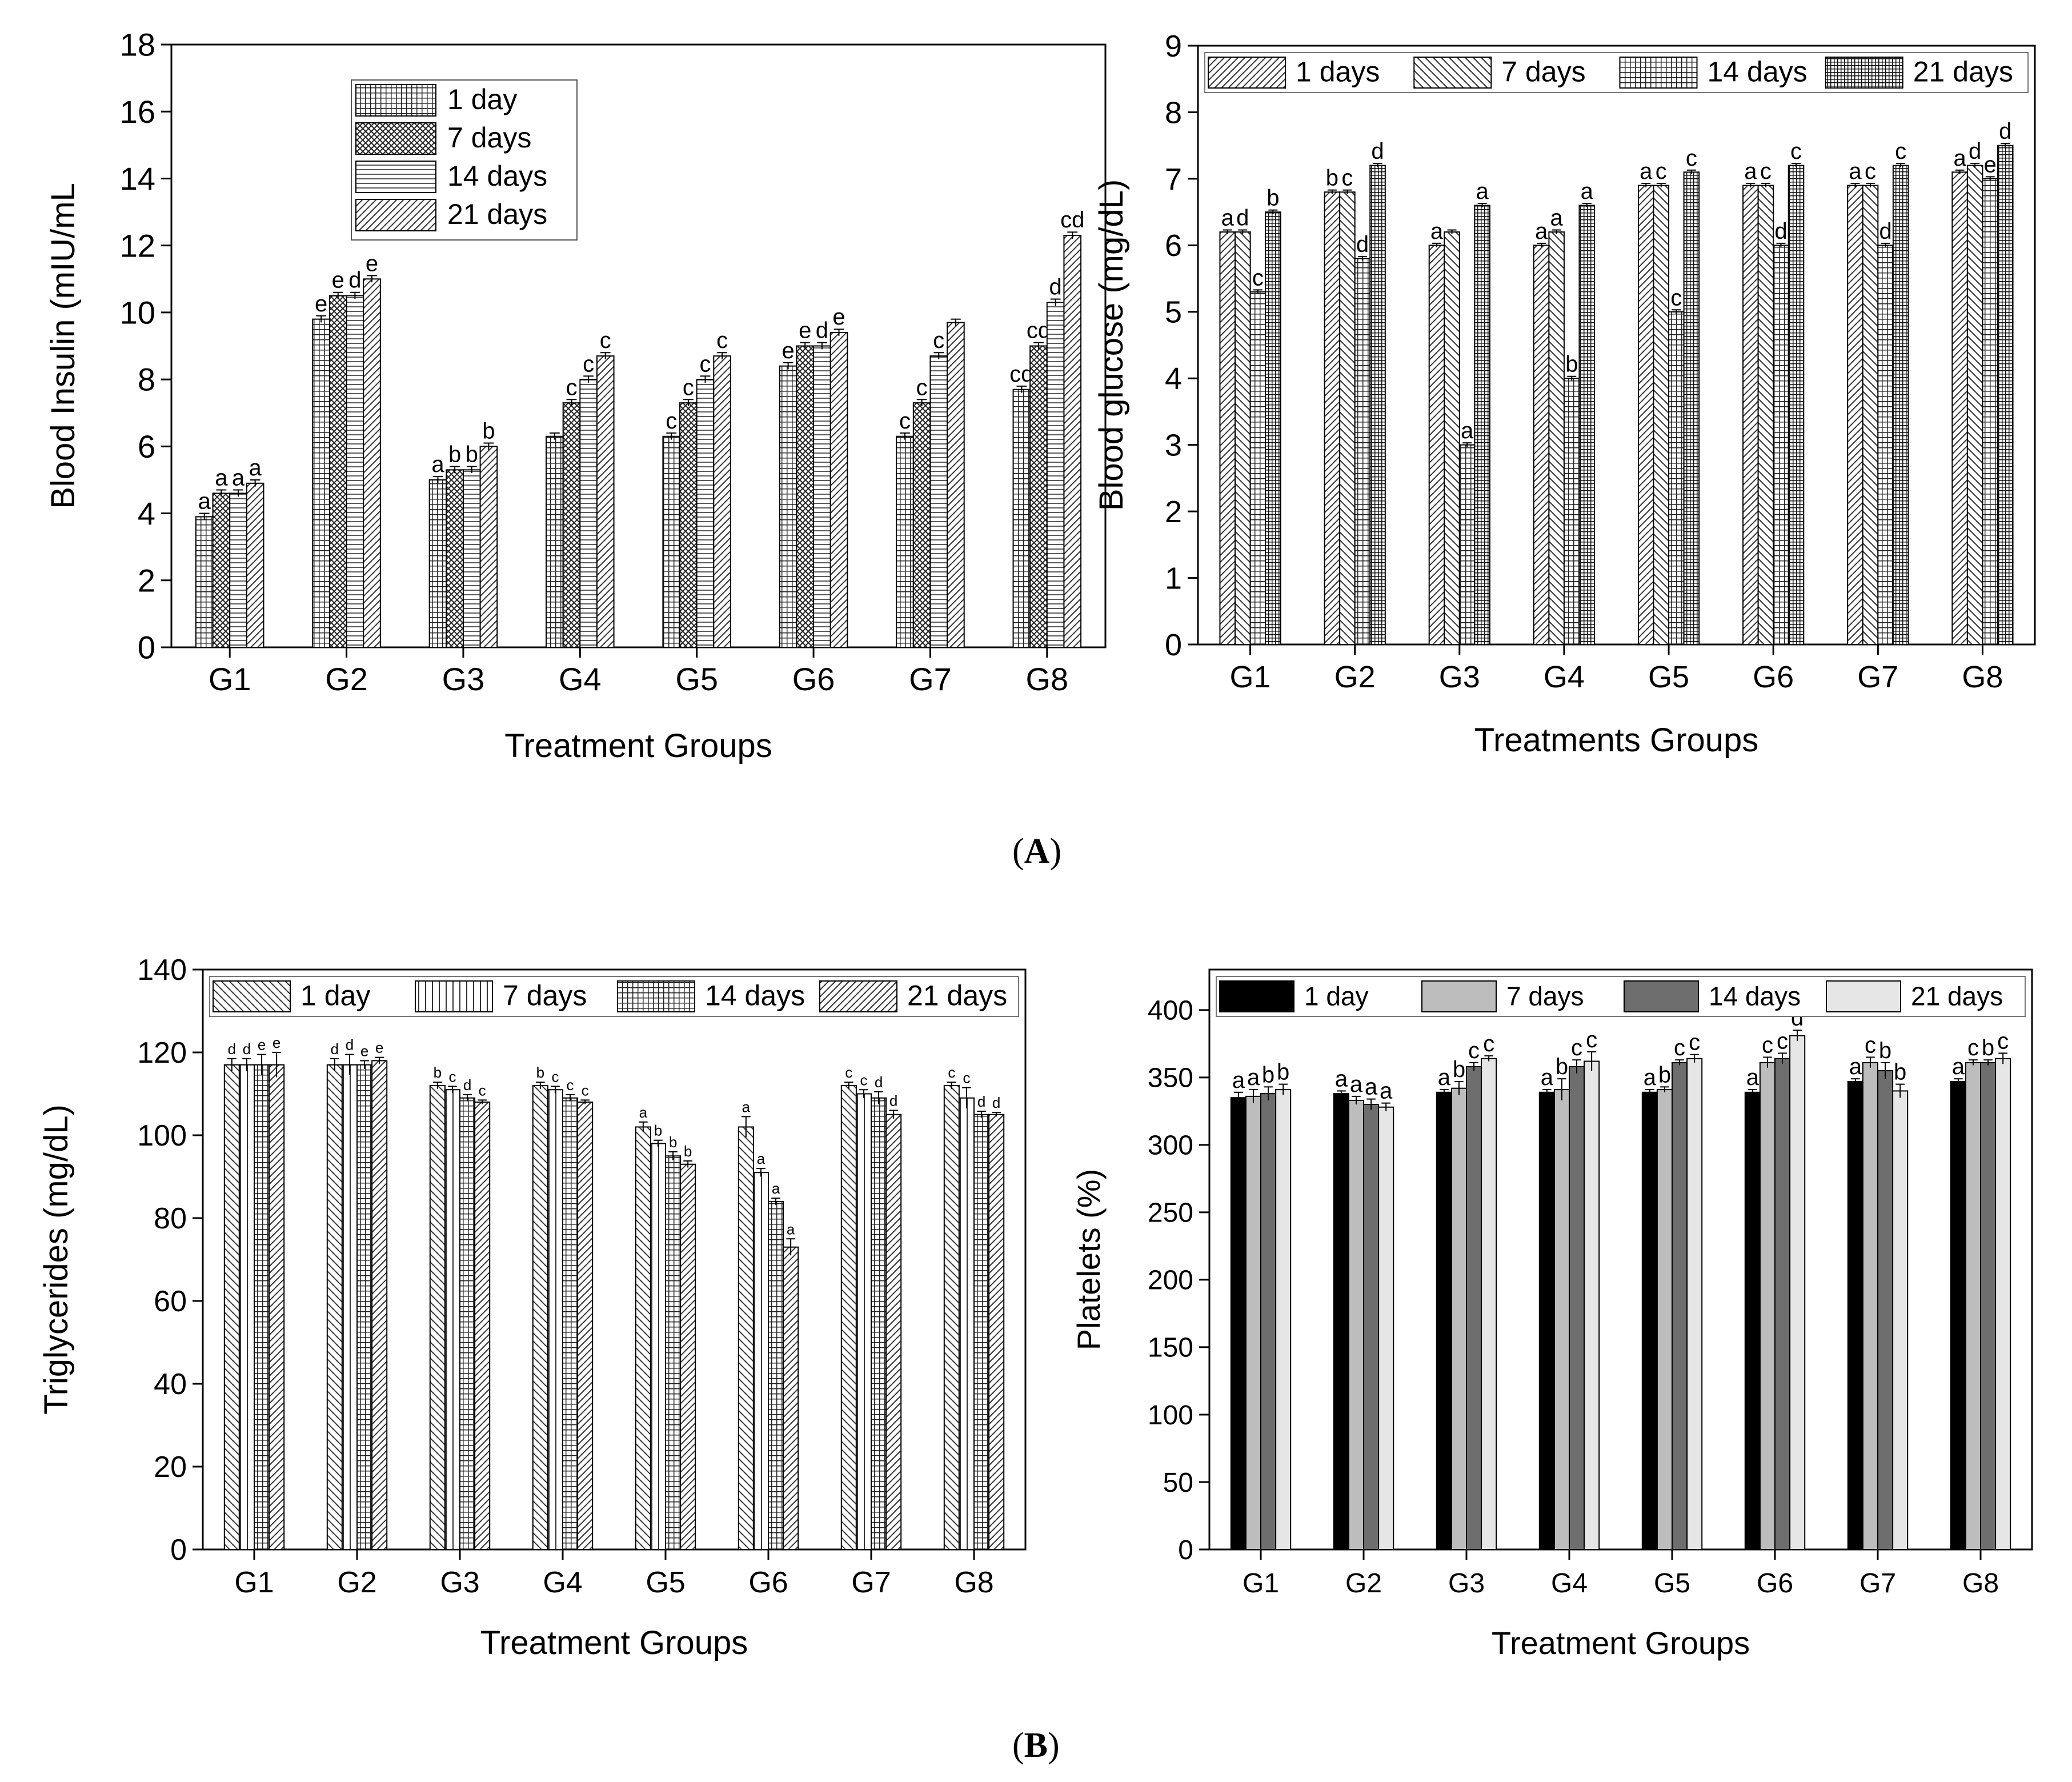 This screenshot has height=1782, width=2072. What do you see at coordinates (1773, 677) in the screenshot?
I see `x-tick-label-glucose: G6` at bounding box center [1773, 677].